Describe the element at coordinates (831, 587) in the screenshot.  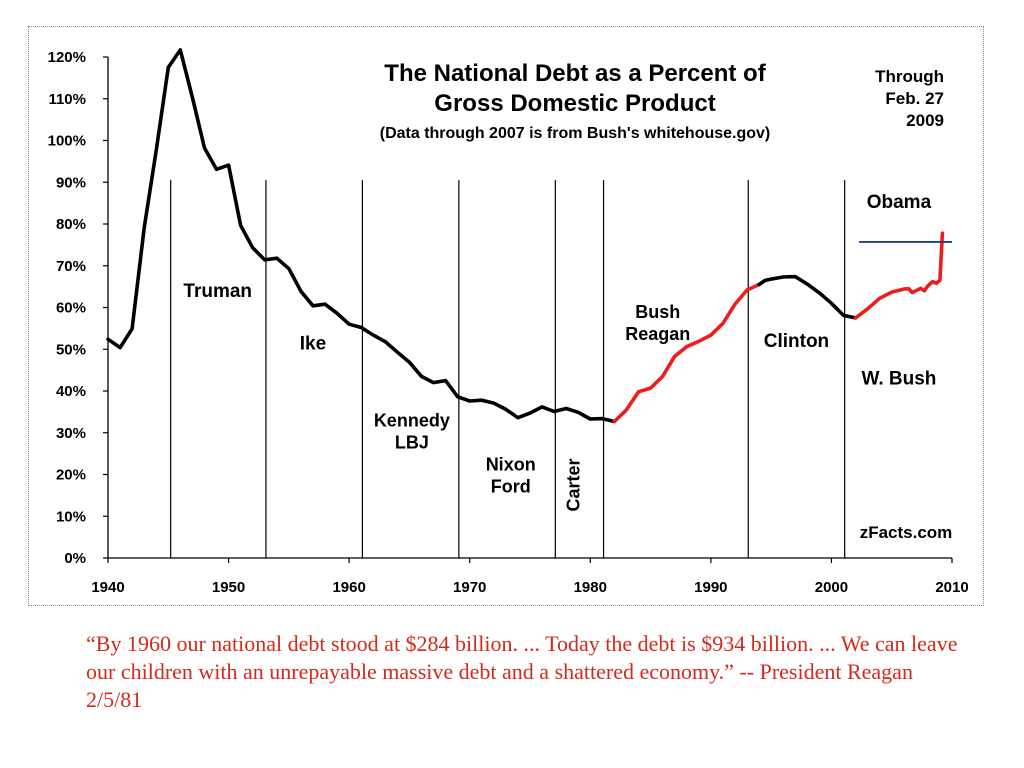
I see `x-tick-label: 2000` at that location.